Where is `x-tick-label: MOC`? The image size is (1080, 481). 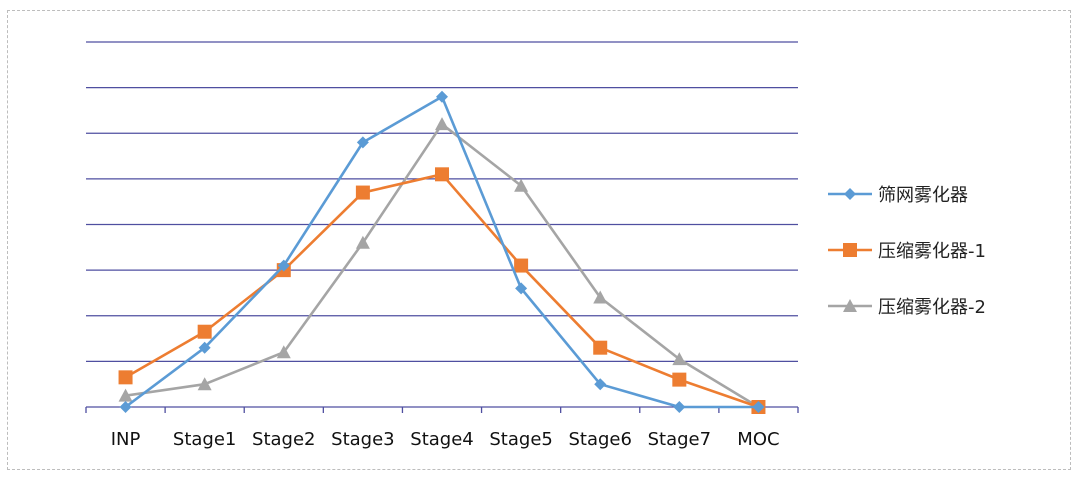 x-tick-label: MOC is located at coordinates (758, 439).